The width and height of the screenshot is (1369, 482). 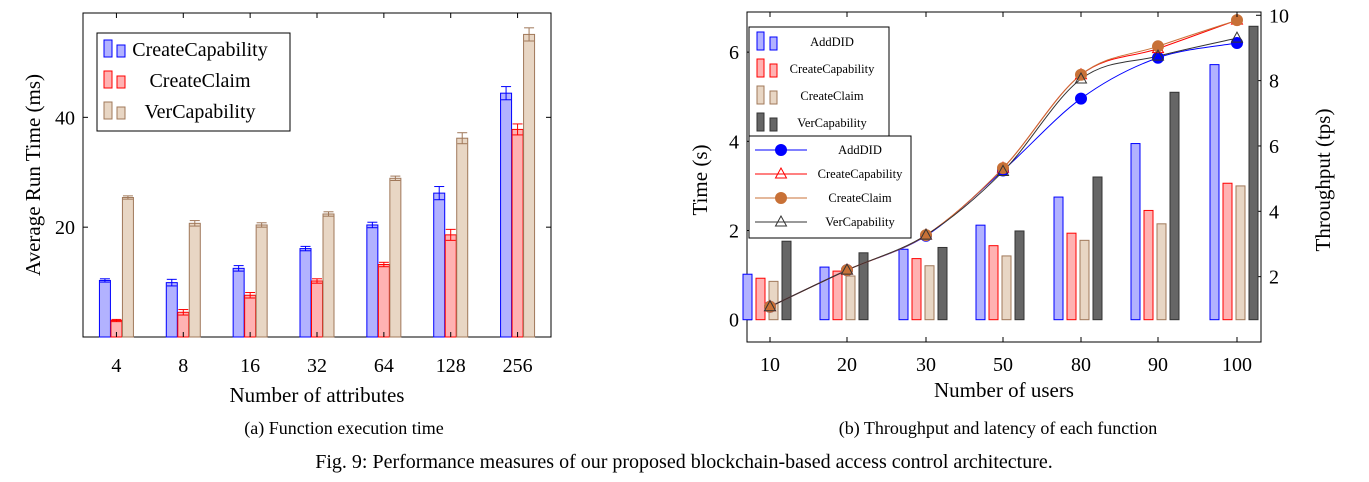 I want to click on chart-b-line-legend-label: VerCapability, so click(x=860, y=222).